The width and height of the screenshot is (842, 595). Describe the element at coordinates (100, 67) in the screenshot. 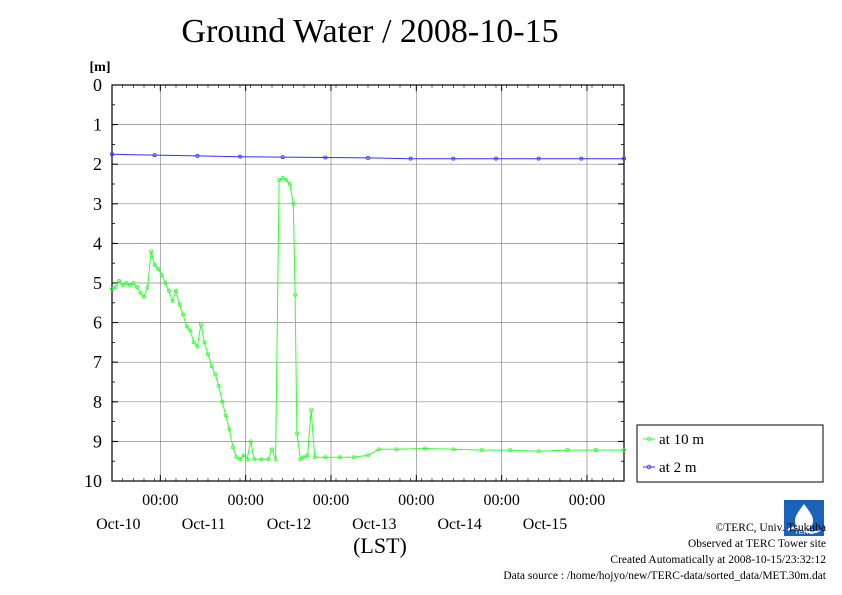

I see `y-axis-label: [m]` at that location.